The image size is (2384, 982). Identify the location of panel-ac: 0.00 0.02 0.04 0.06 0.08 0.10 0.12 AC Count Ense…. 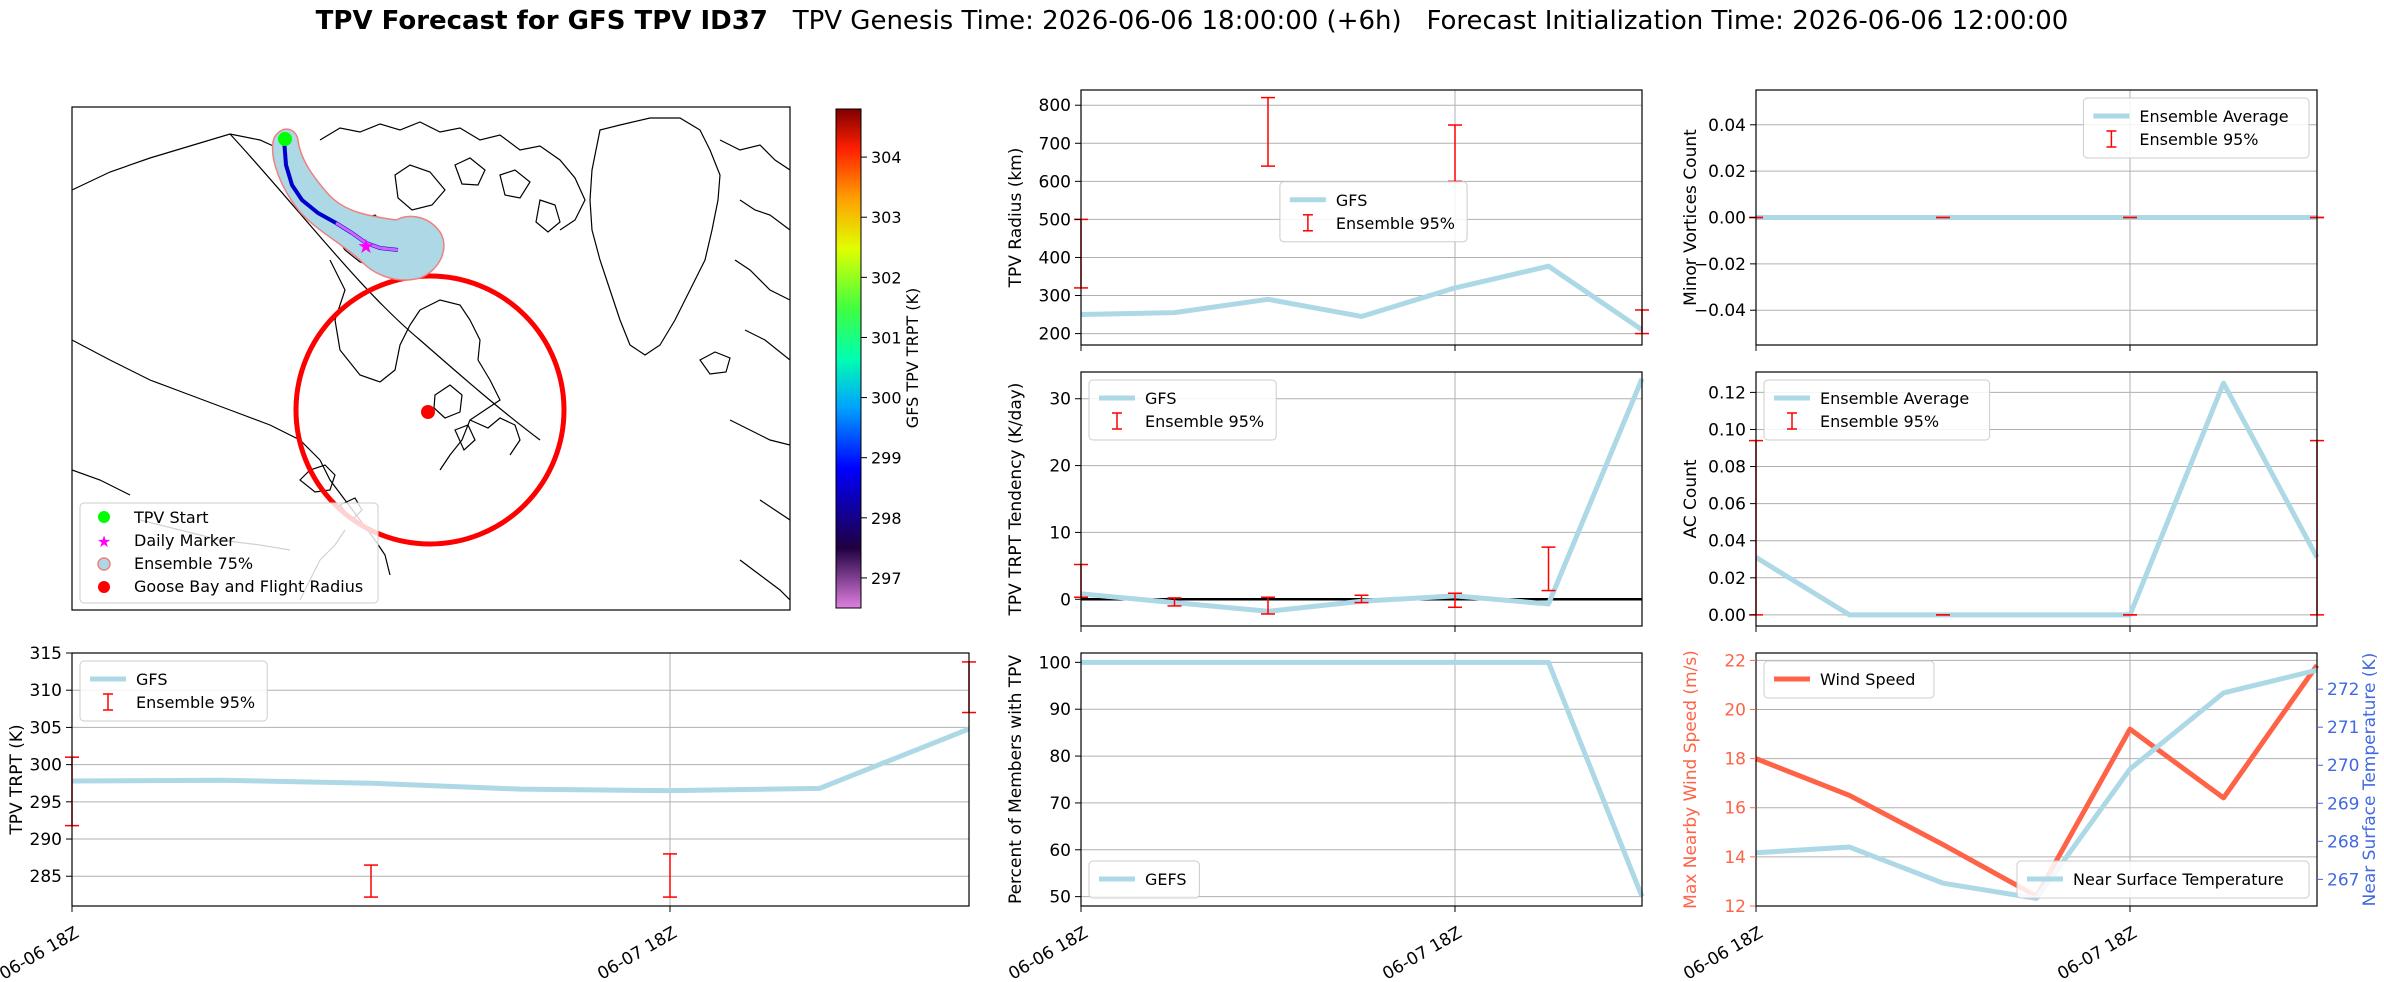
(2002, 501).